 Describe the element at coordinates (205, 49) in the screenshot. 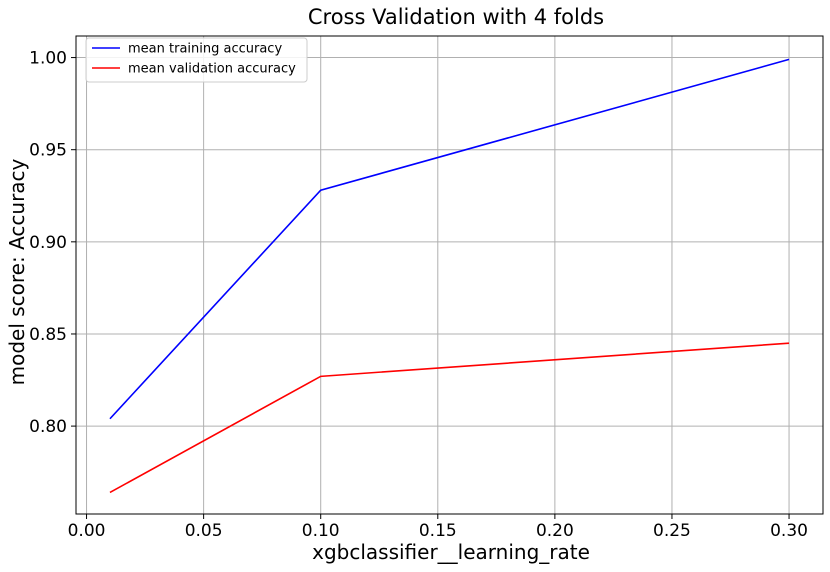

I see `legend-label: mean training accuracy` at that location.